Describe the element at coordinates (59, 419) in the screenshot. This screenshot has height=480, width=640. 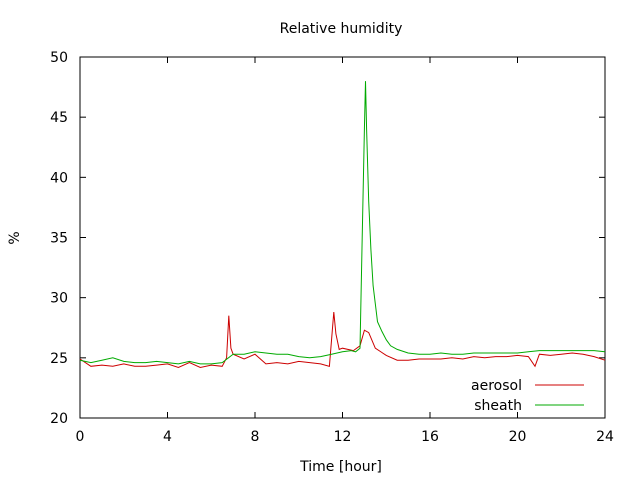
I see `y-tick-label: 20` at that location.